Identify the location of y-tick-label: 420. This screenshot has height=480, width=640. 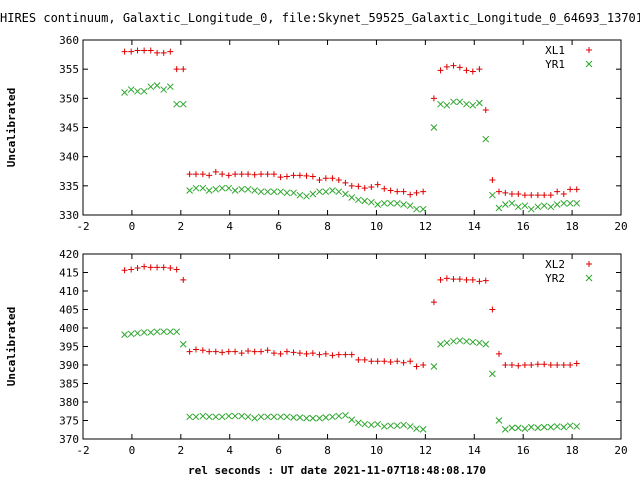
(69, 254).